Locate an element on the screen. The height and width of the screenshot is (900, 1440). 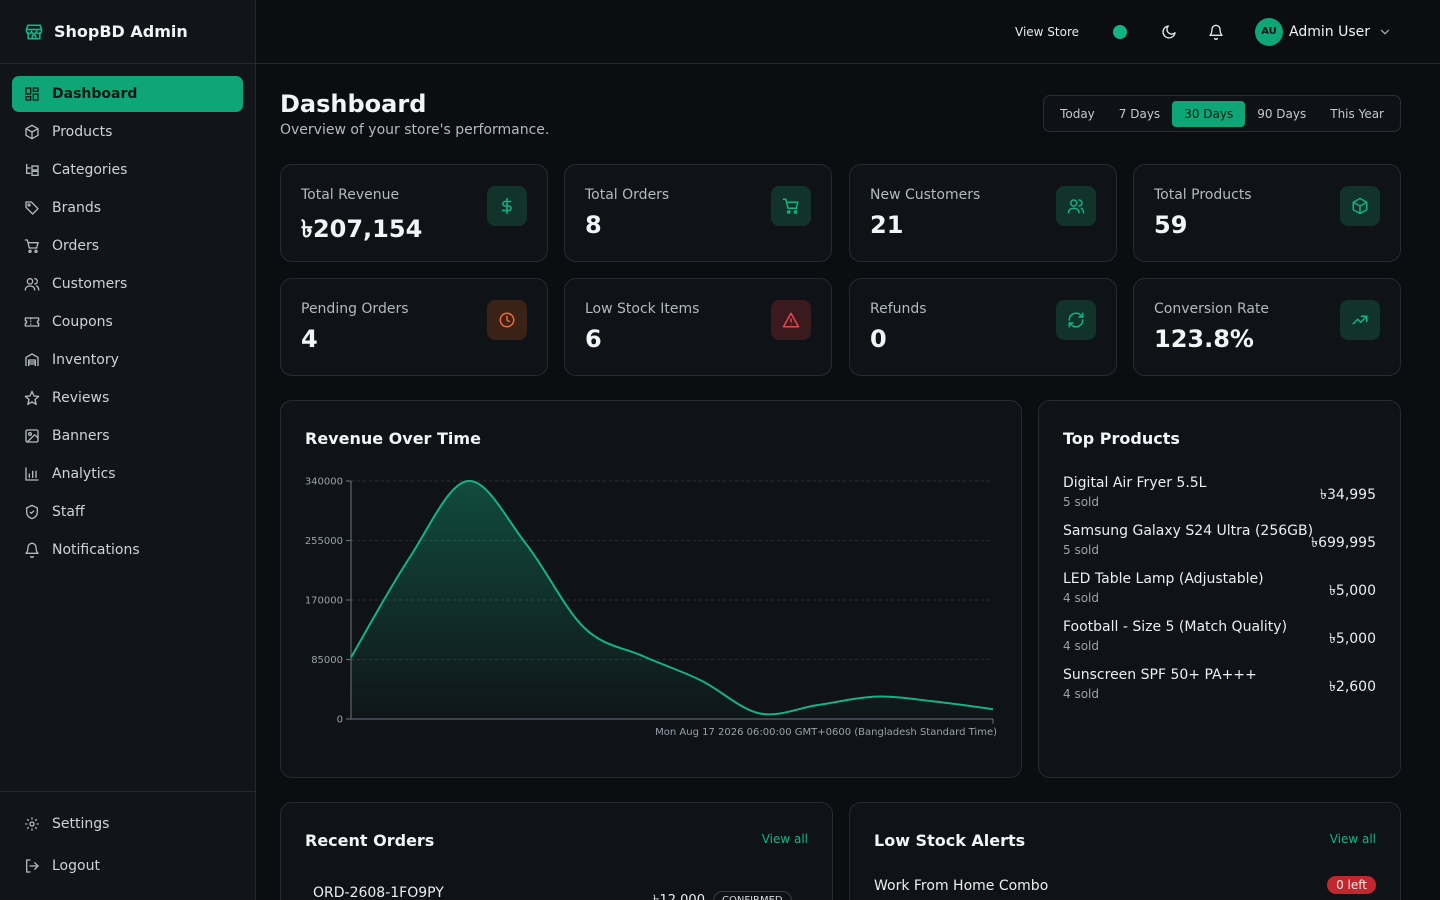
status-badge: CONFIRMED is located at coordinates (752, 895).